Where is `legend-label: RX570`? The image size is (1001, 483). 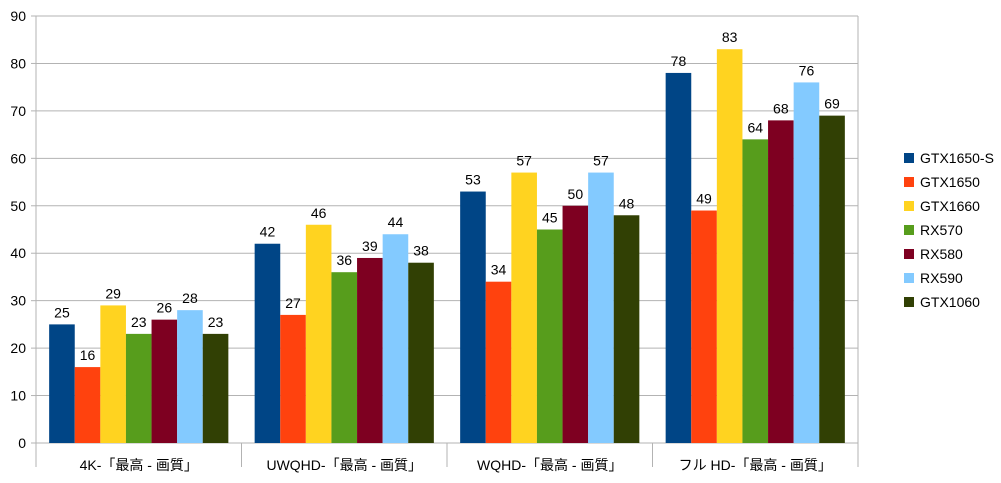
legend-label: RX570 is located at coordinates (941, 230).